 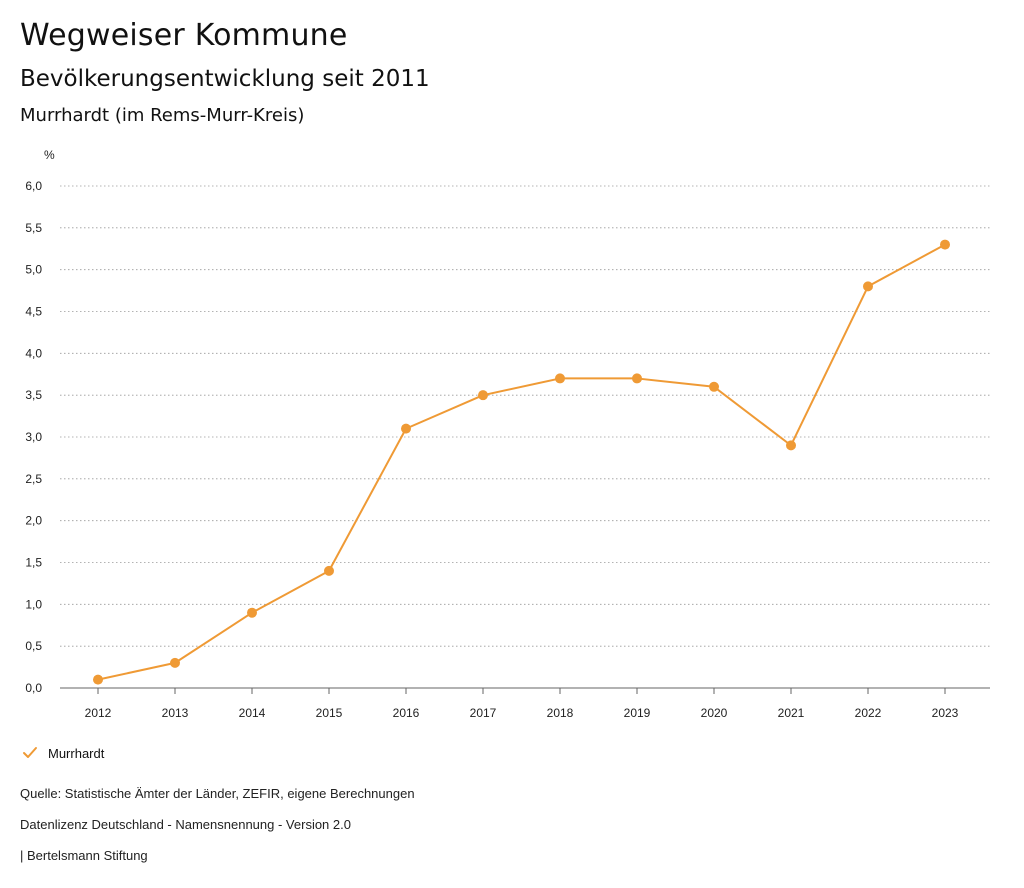 I want to click on x-tick-label: 2020, so click(x=714, y=713).